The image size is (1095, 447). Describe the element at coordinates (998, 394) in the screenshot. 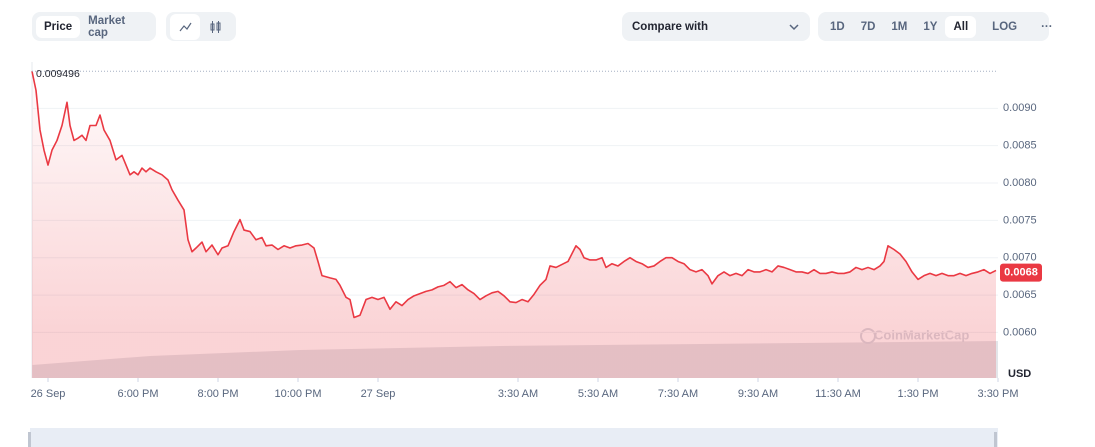

I see `x-tick-label: 3:30 PM` at that location.